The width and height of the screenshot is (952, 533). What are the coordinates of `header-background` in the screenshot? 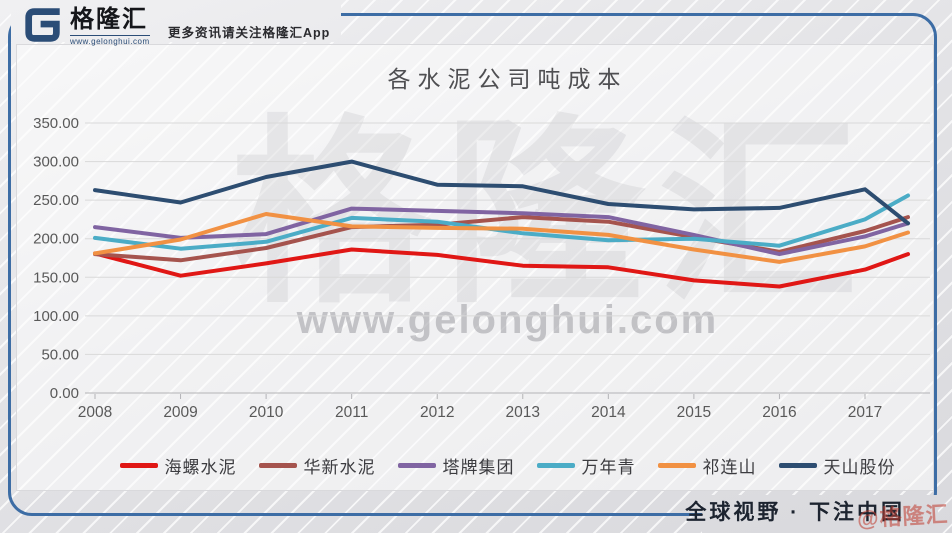 It's located at (176, 21).